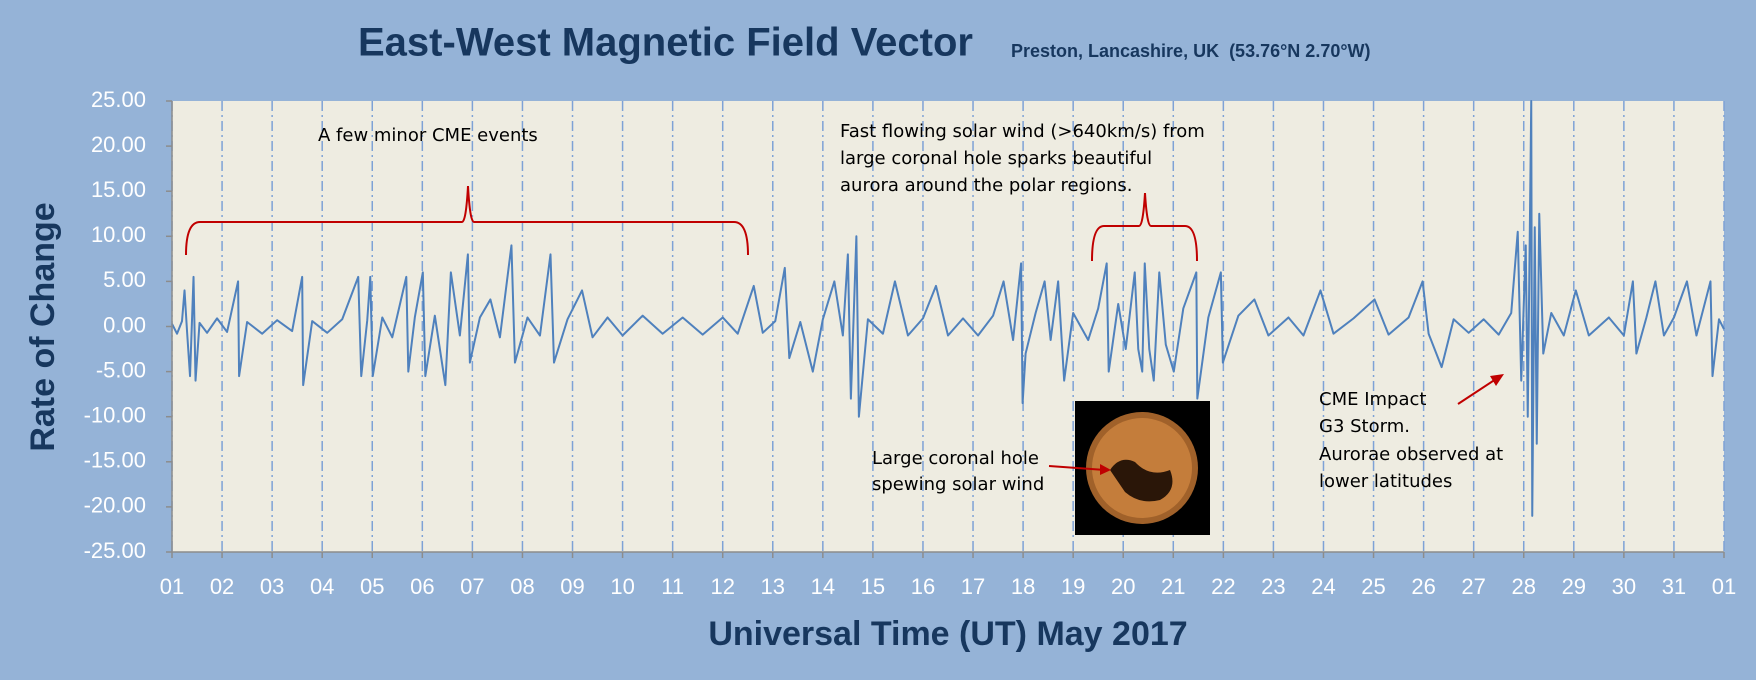 This screenshot has width=1756, height=680. Describe the element at coordinates (1423, 586) in the screenshot. I see `x-tick-label: 26` at that location.